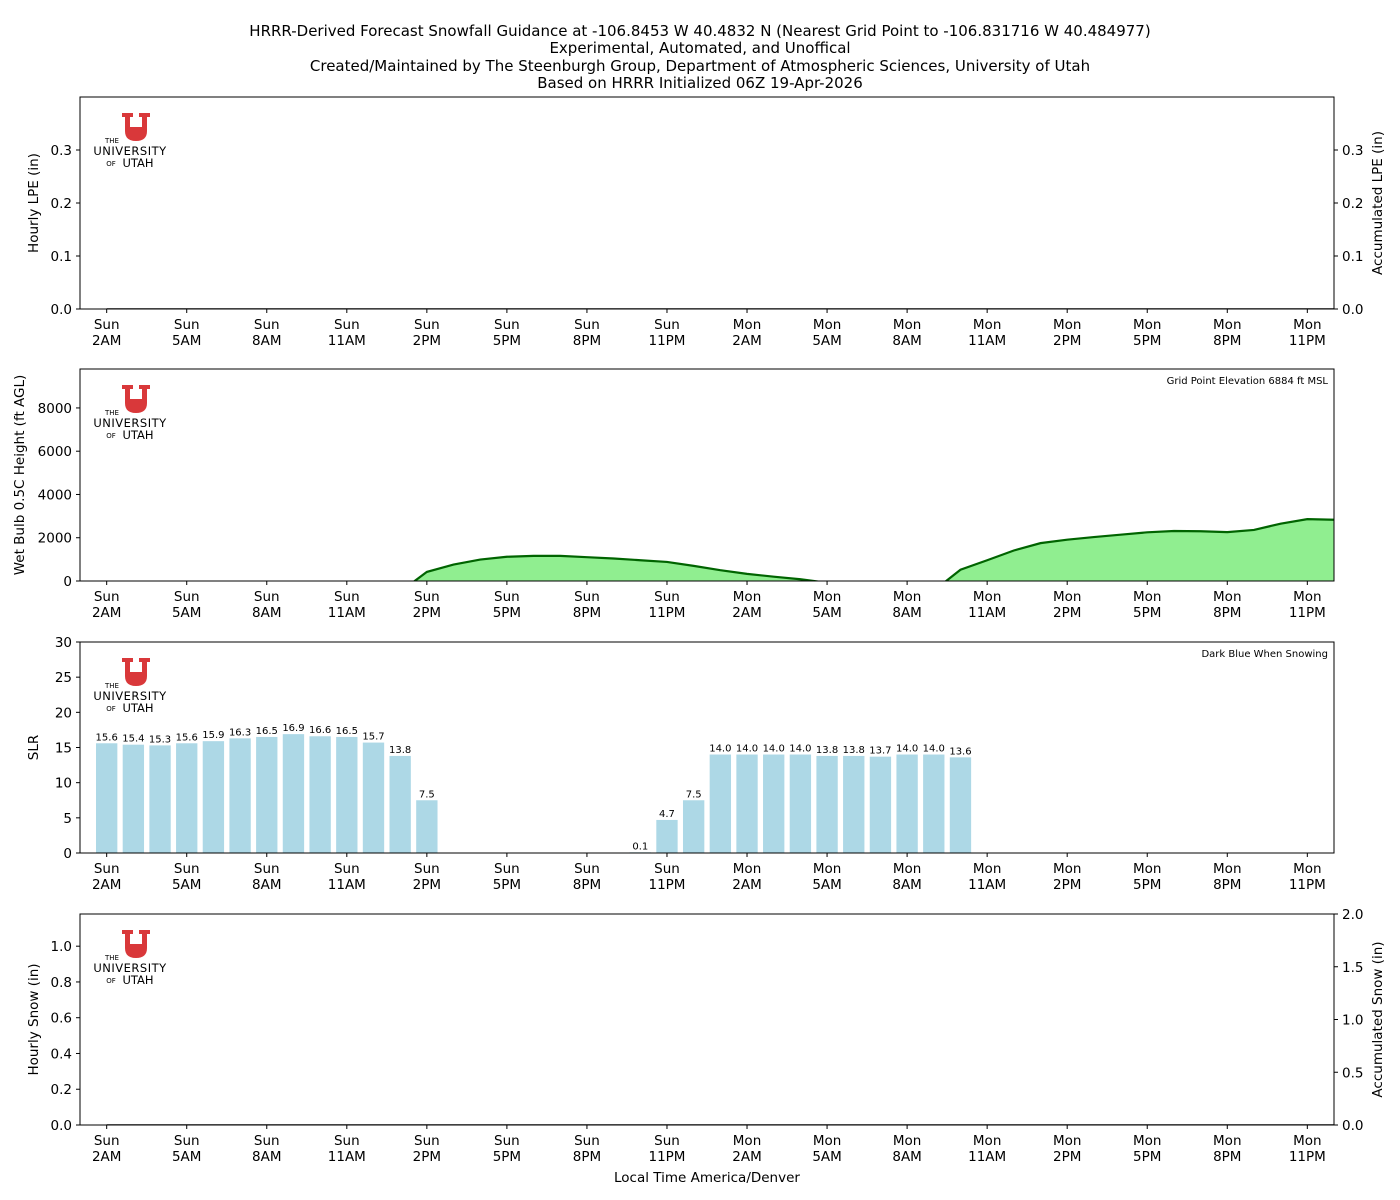  I want to click on slr-value-label: 13.7, so click(880, 751).